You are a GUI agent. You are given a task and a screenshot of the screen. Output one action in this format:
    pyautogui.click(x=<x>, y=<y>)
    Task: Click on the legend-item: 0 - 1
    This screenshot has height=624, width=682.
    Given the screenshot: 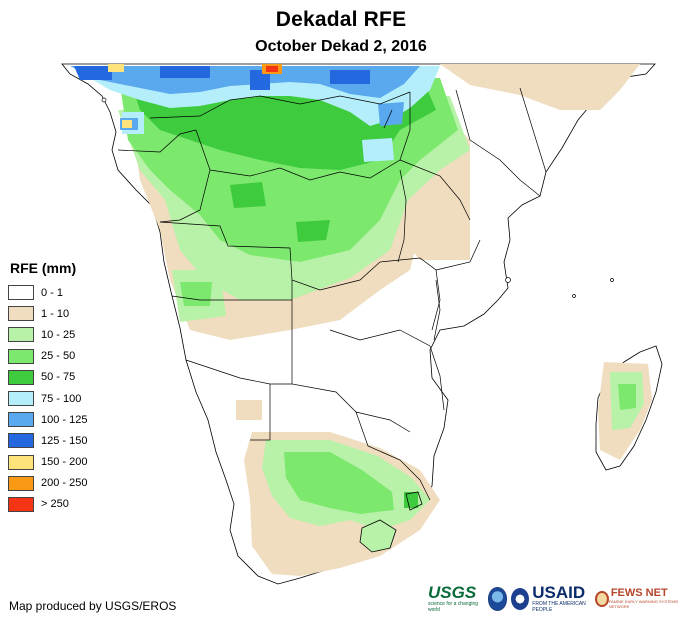 What is the action you would take?
    pyautogui.click(x=47, y=292)
    